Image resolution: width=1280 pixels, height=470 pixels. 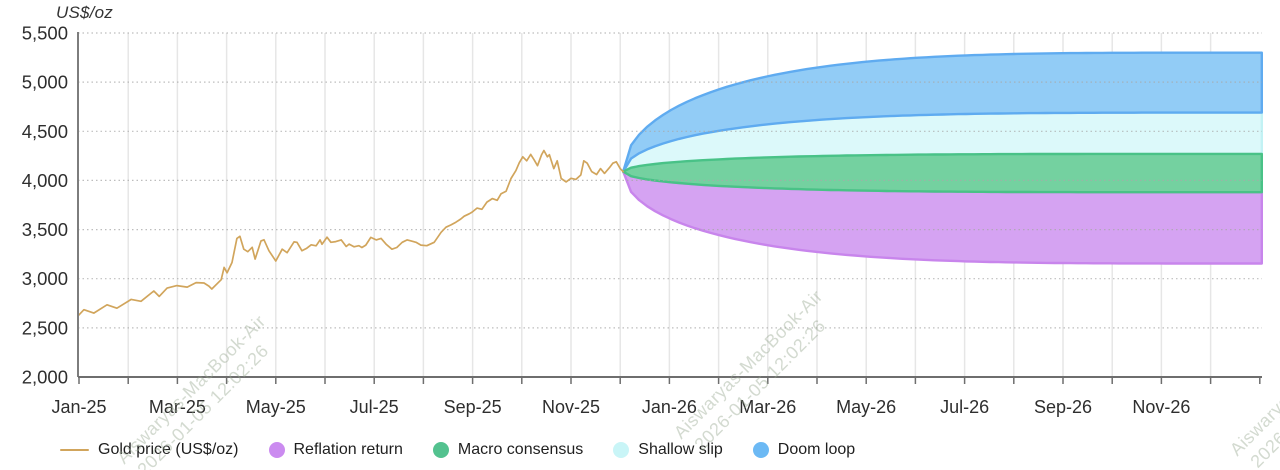 I want to click on y-tick-label: 5,500, so click(x=45, y=33).